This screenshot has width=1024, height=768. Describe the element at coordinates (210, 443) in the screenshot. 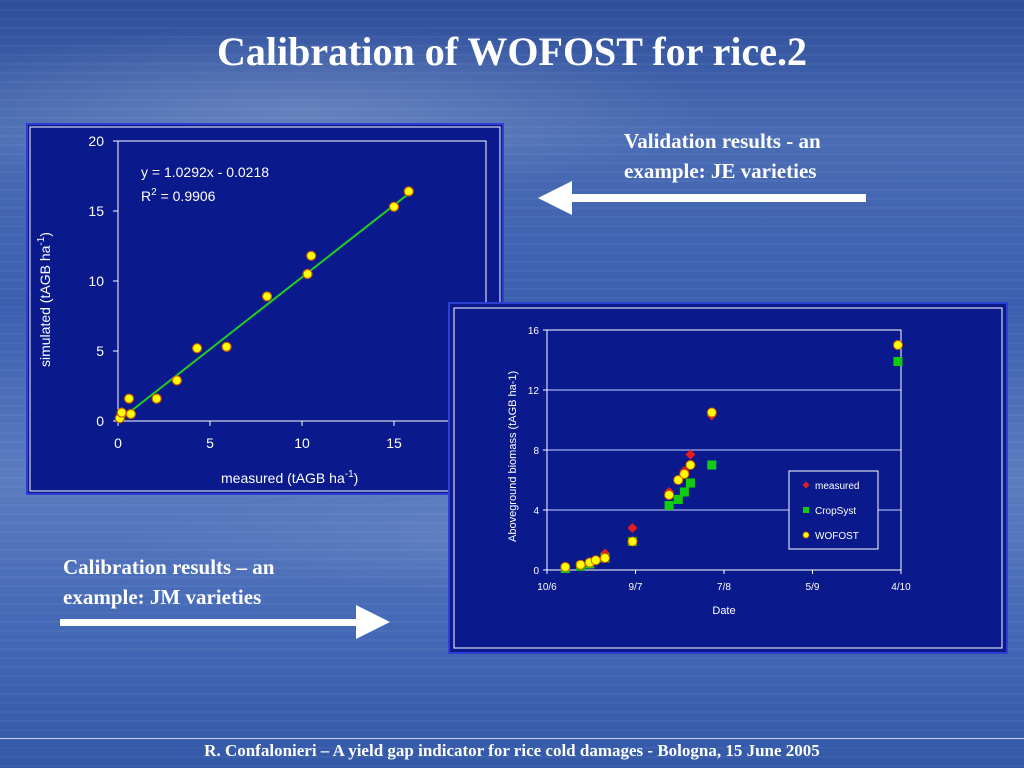

I see `x-tick-label: 5` at that location.